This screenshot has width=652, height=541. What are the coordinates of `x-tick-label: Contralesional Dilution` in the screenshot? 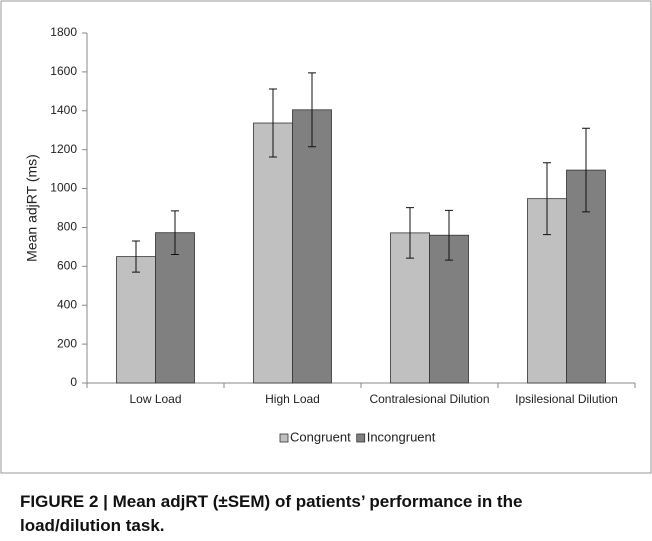 It's located at (429, 399).